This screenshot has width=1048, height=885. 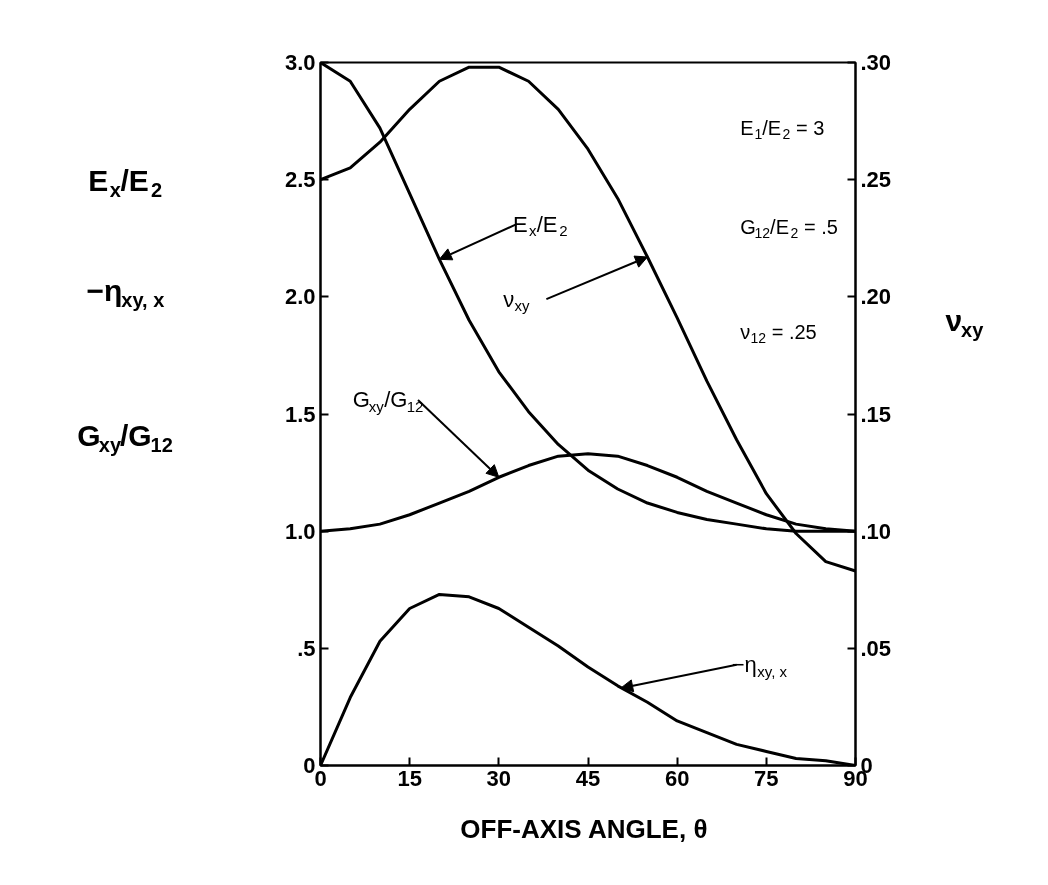 I want to click on y2-tick-label: .30, so click(x=876, y=62).